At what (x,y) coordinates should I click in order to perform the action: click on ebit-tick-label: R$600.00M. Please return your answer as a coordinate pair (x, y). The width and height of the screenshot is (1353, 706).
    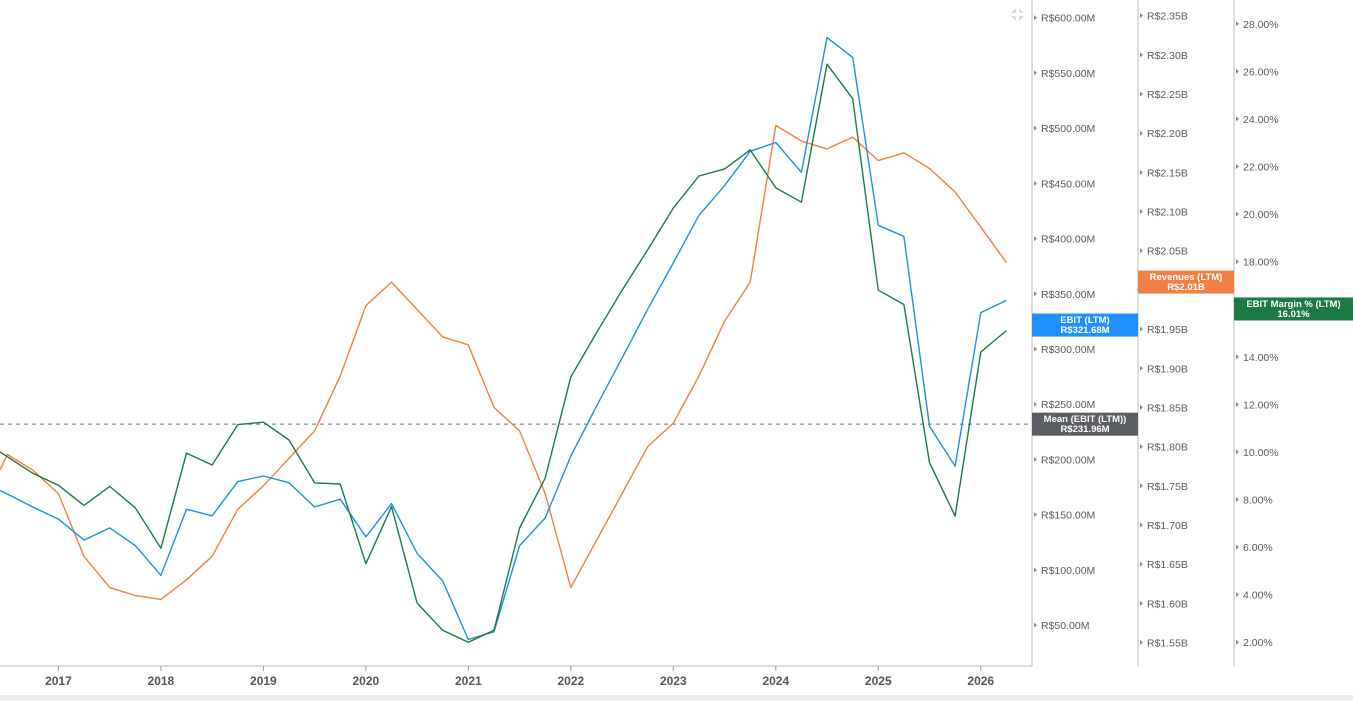
    Looking at the image, I should click on (1068, 19).